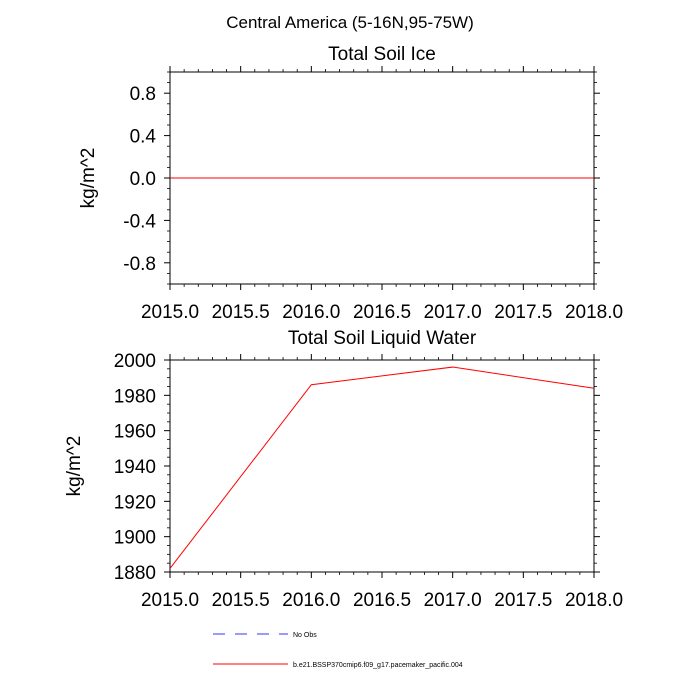 This screenshot has height=700, width=700. I want to click on y-tick-label: 1940, so click(135, 467).